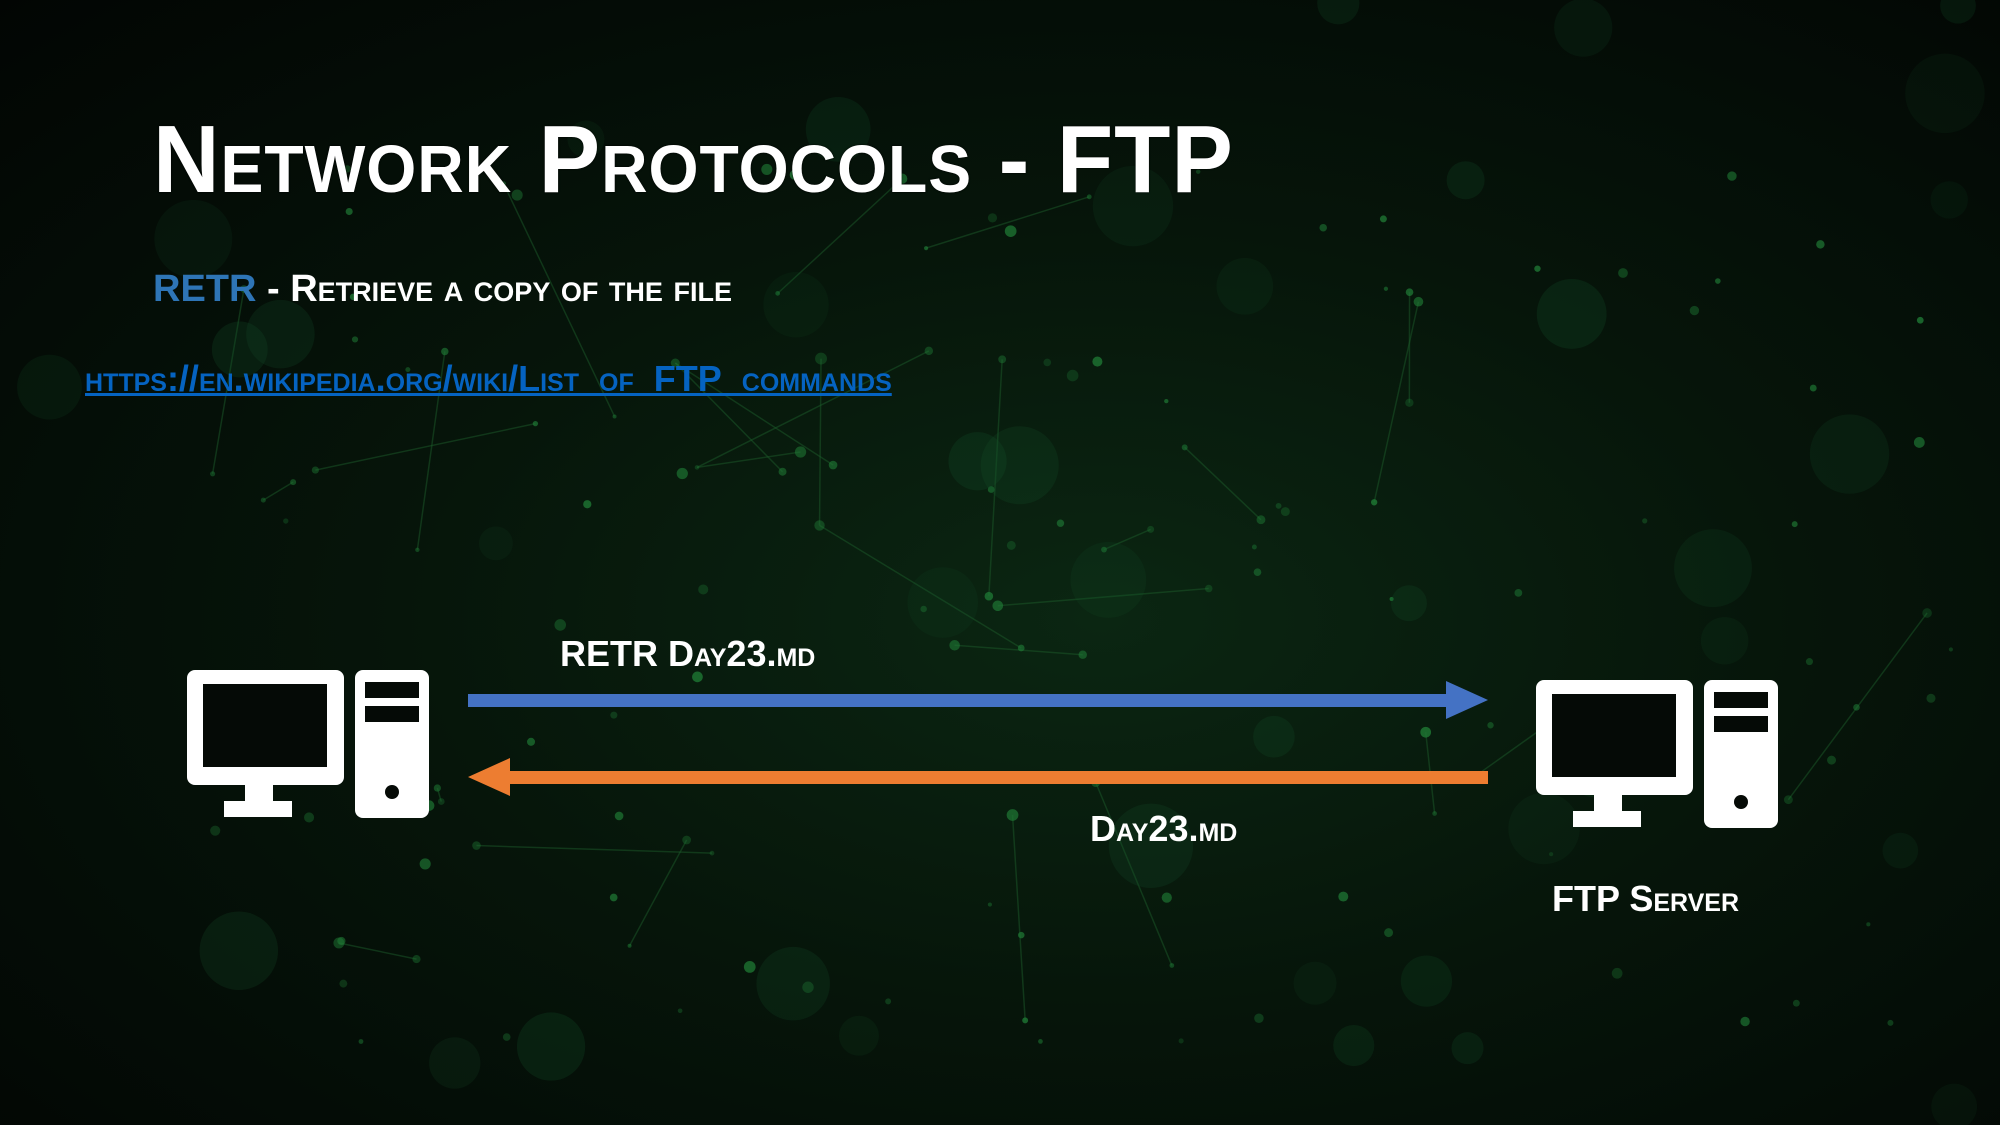 The height and width of the screenshot is (1125, 2000). Describe the element at coordinates (978, 700) in the screenshot. I see `request-arrow` at that location.